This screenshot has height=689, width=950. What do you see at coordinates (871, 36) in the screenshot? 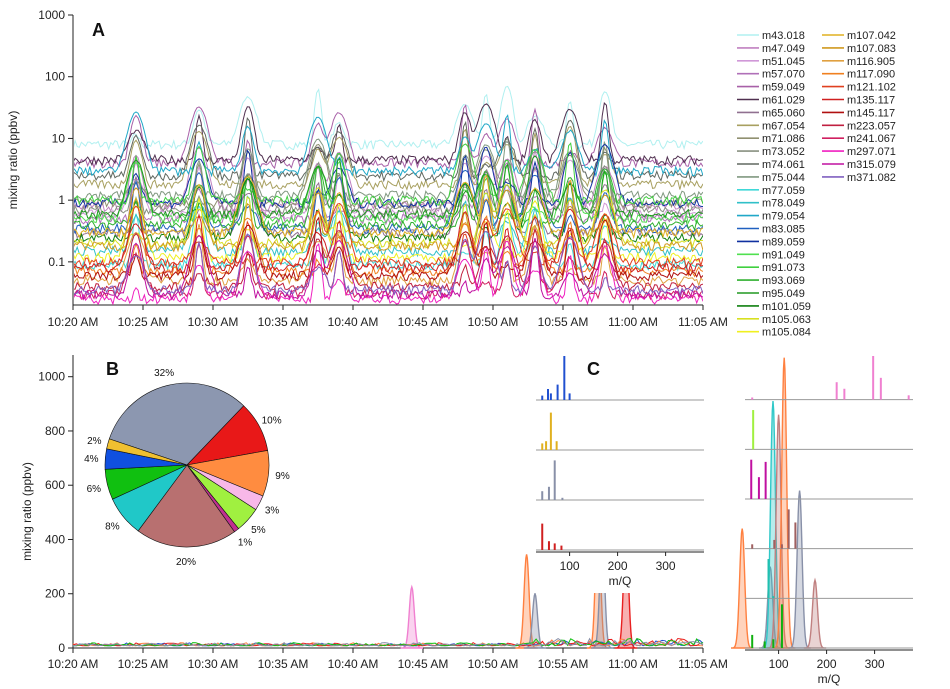
I see `legend-entry-label: m107.042` at bounding box center [871, 36].